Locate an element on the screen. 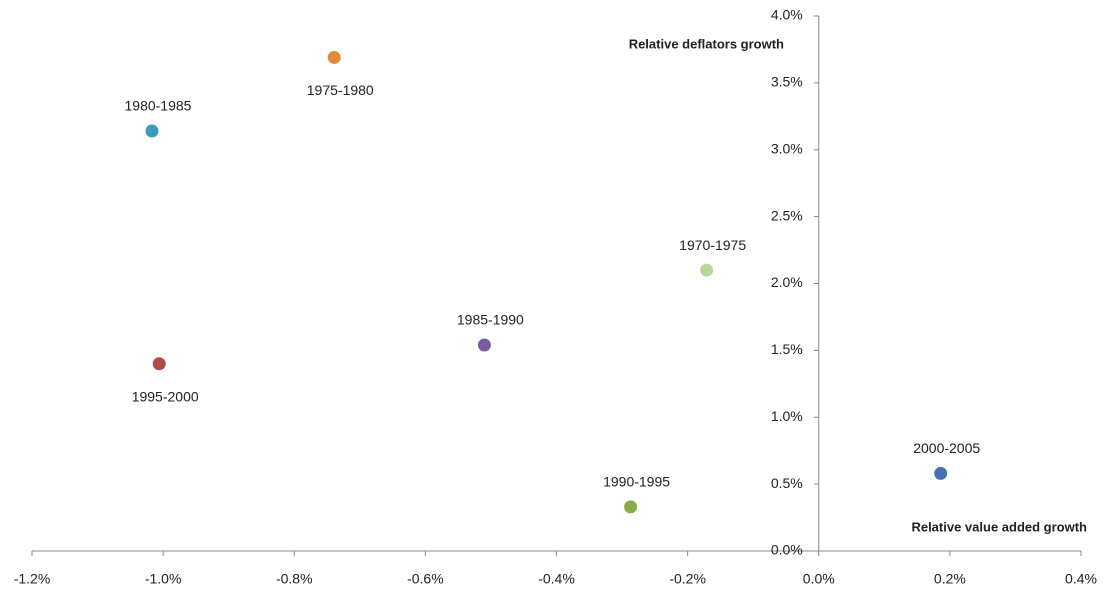  y-axis-title: Relative deflators growth is located at coordinates (706, 43).